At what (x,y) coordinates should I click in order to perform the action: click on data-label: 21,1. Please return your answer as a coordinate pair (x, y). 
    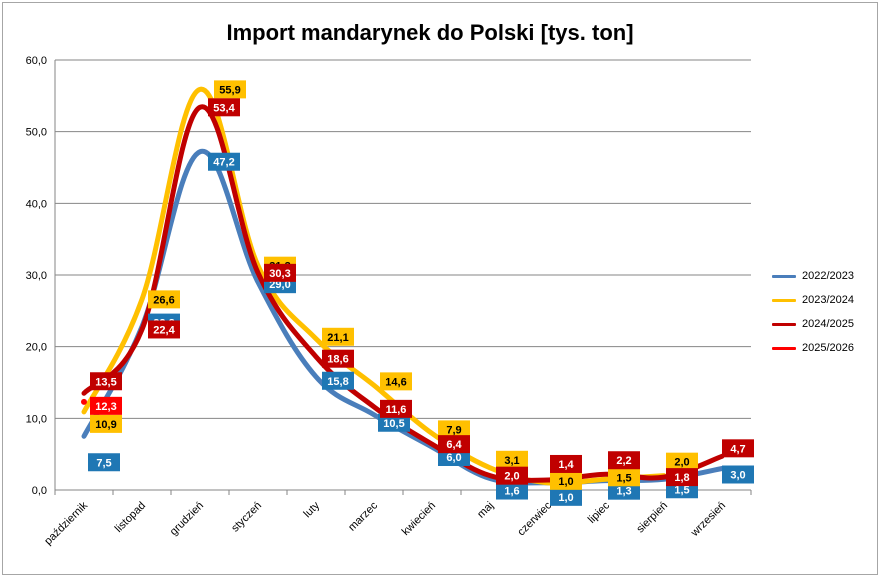
    Looking at the image, I should click on (338, 336).